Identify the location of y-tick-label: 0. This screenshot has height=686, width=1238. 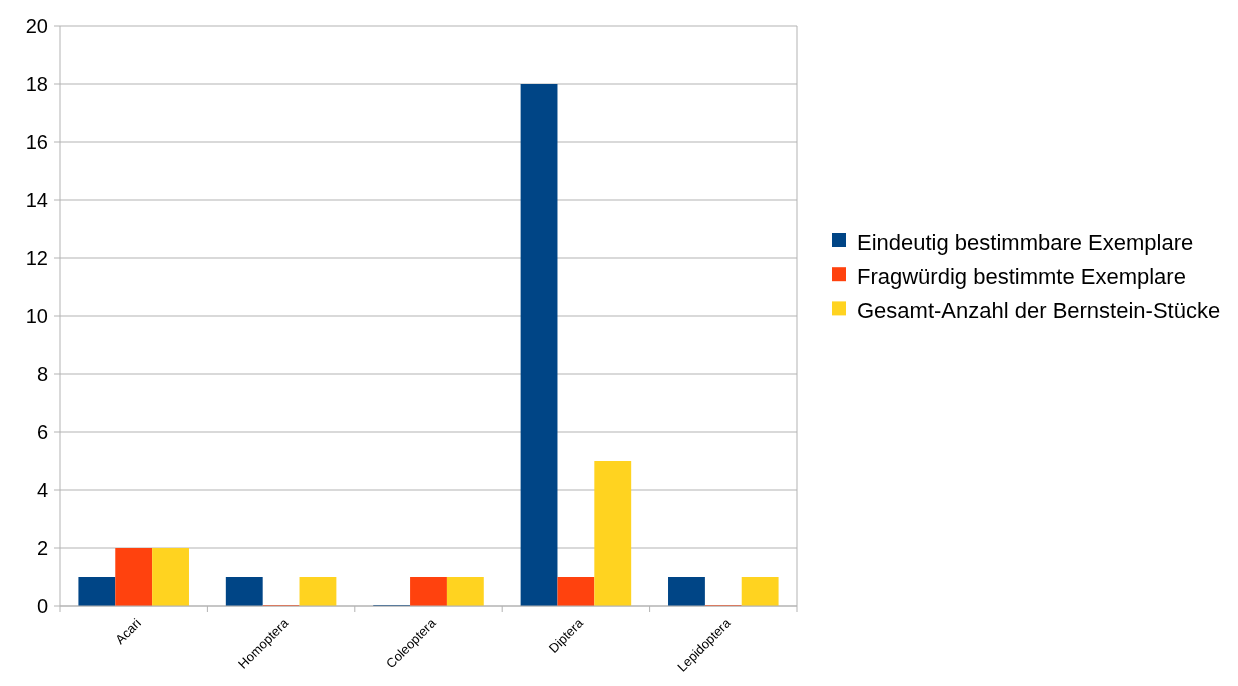
(42, 606).